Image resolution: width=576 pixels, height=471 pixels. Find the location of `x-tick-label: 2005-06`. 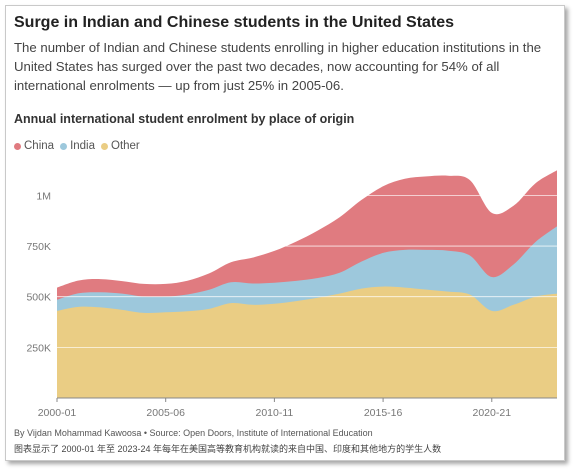

x-tick-label: 2005-06 is located at coordinates (165, 413).